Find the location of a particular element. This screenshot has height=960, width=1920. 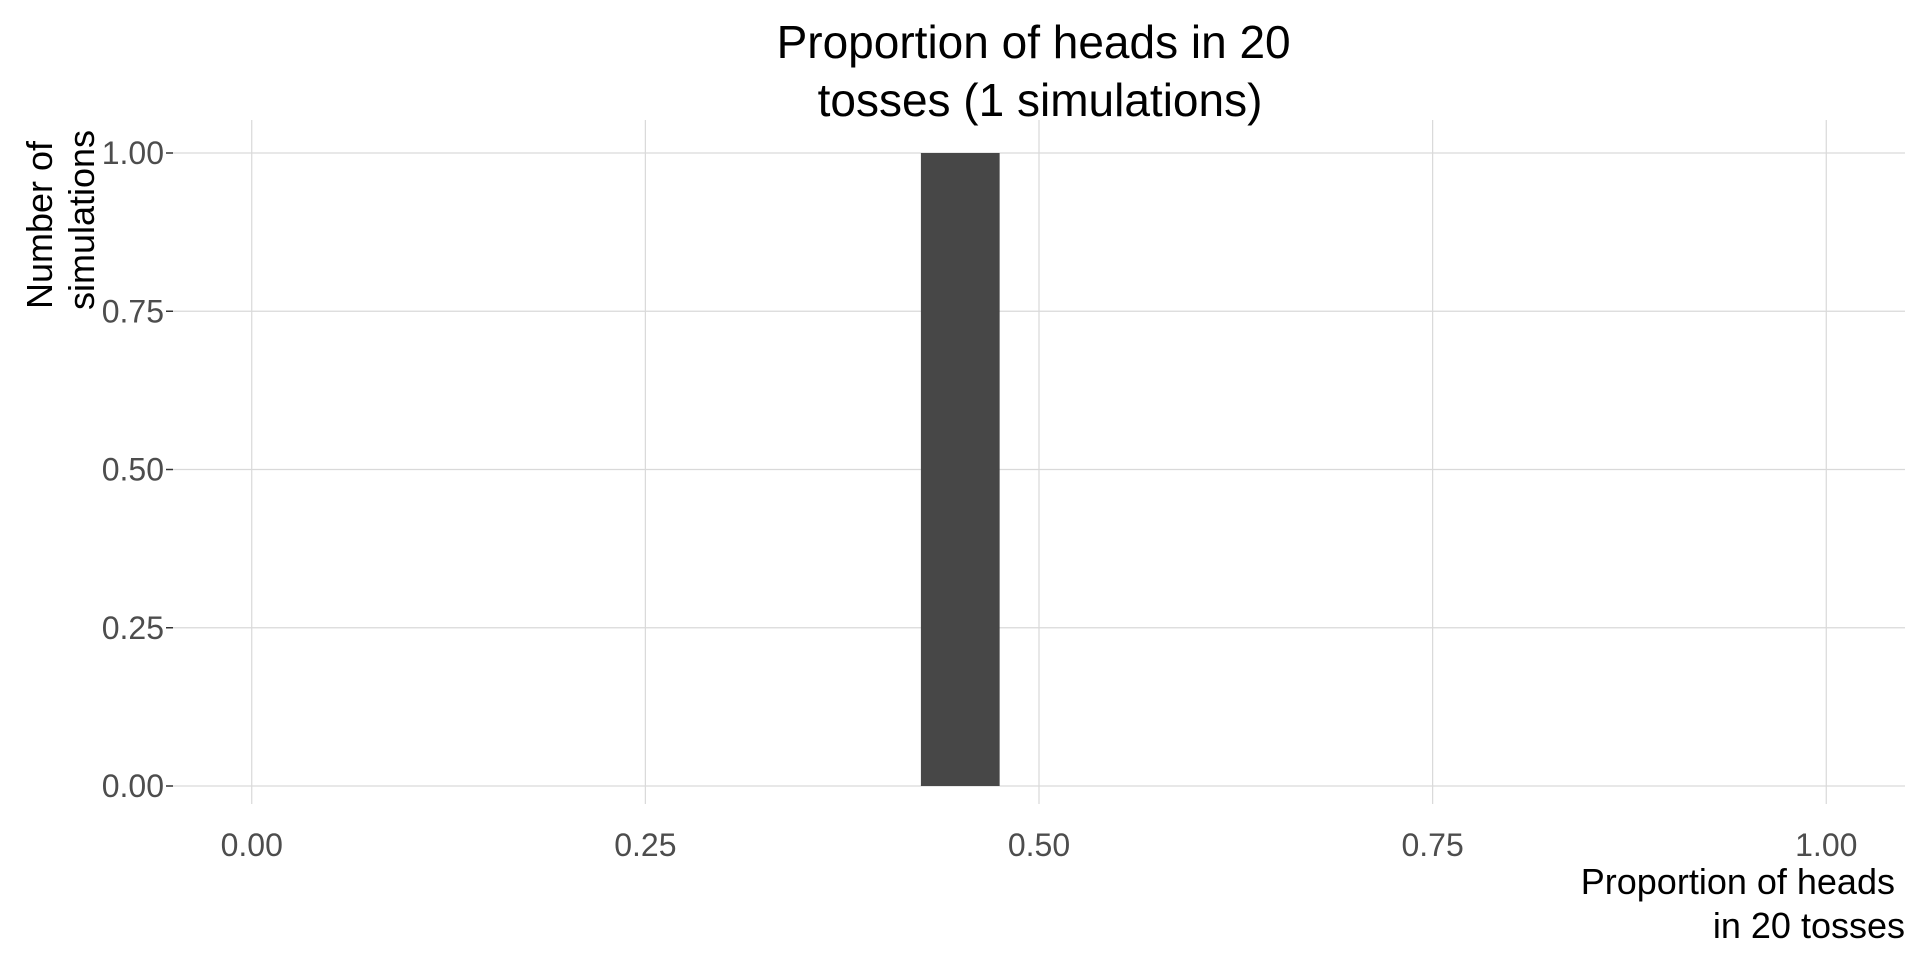

y-axis-ticks: 0.00 0.25 0.50 0.75 1.00 is located at coordinates (137, 469).